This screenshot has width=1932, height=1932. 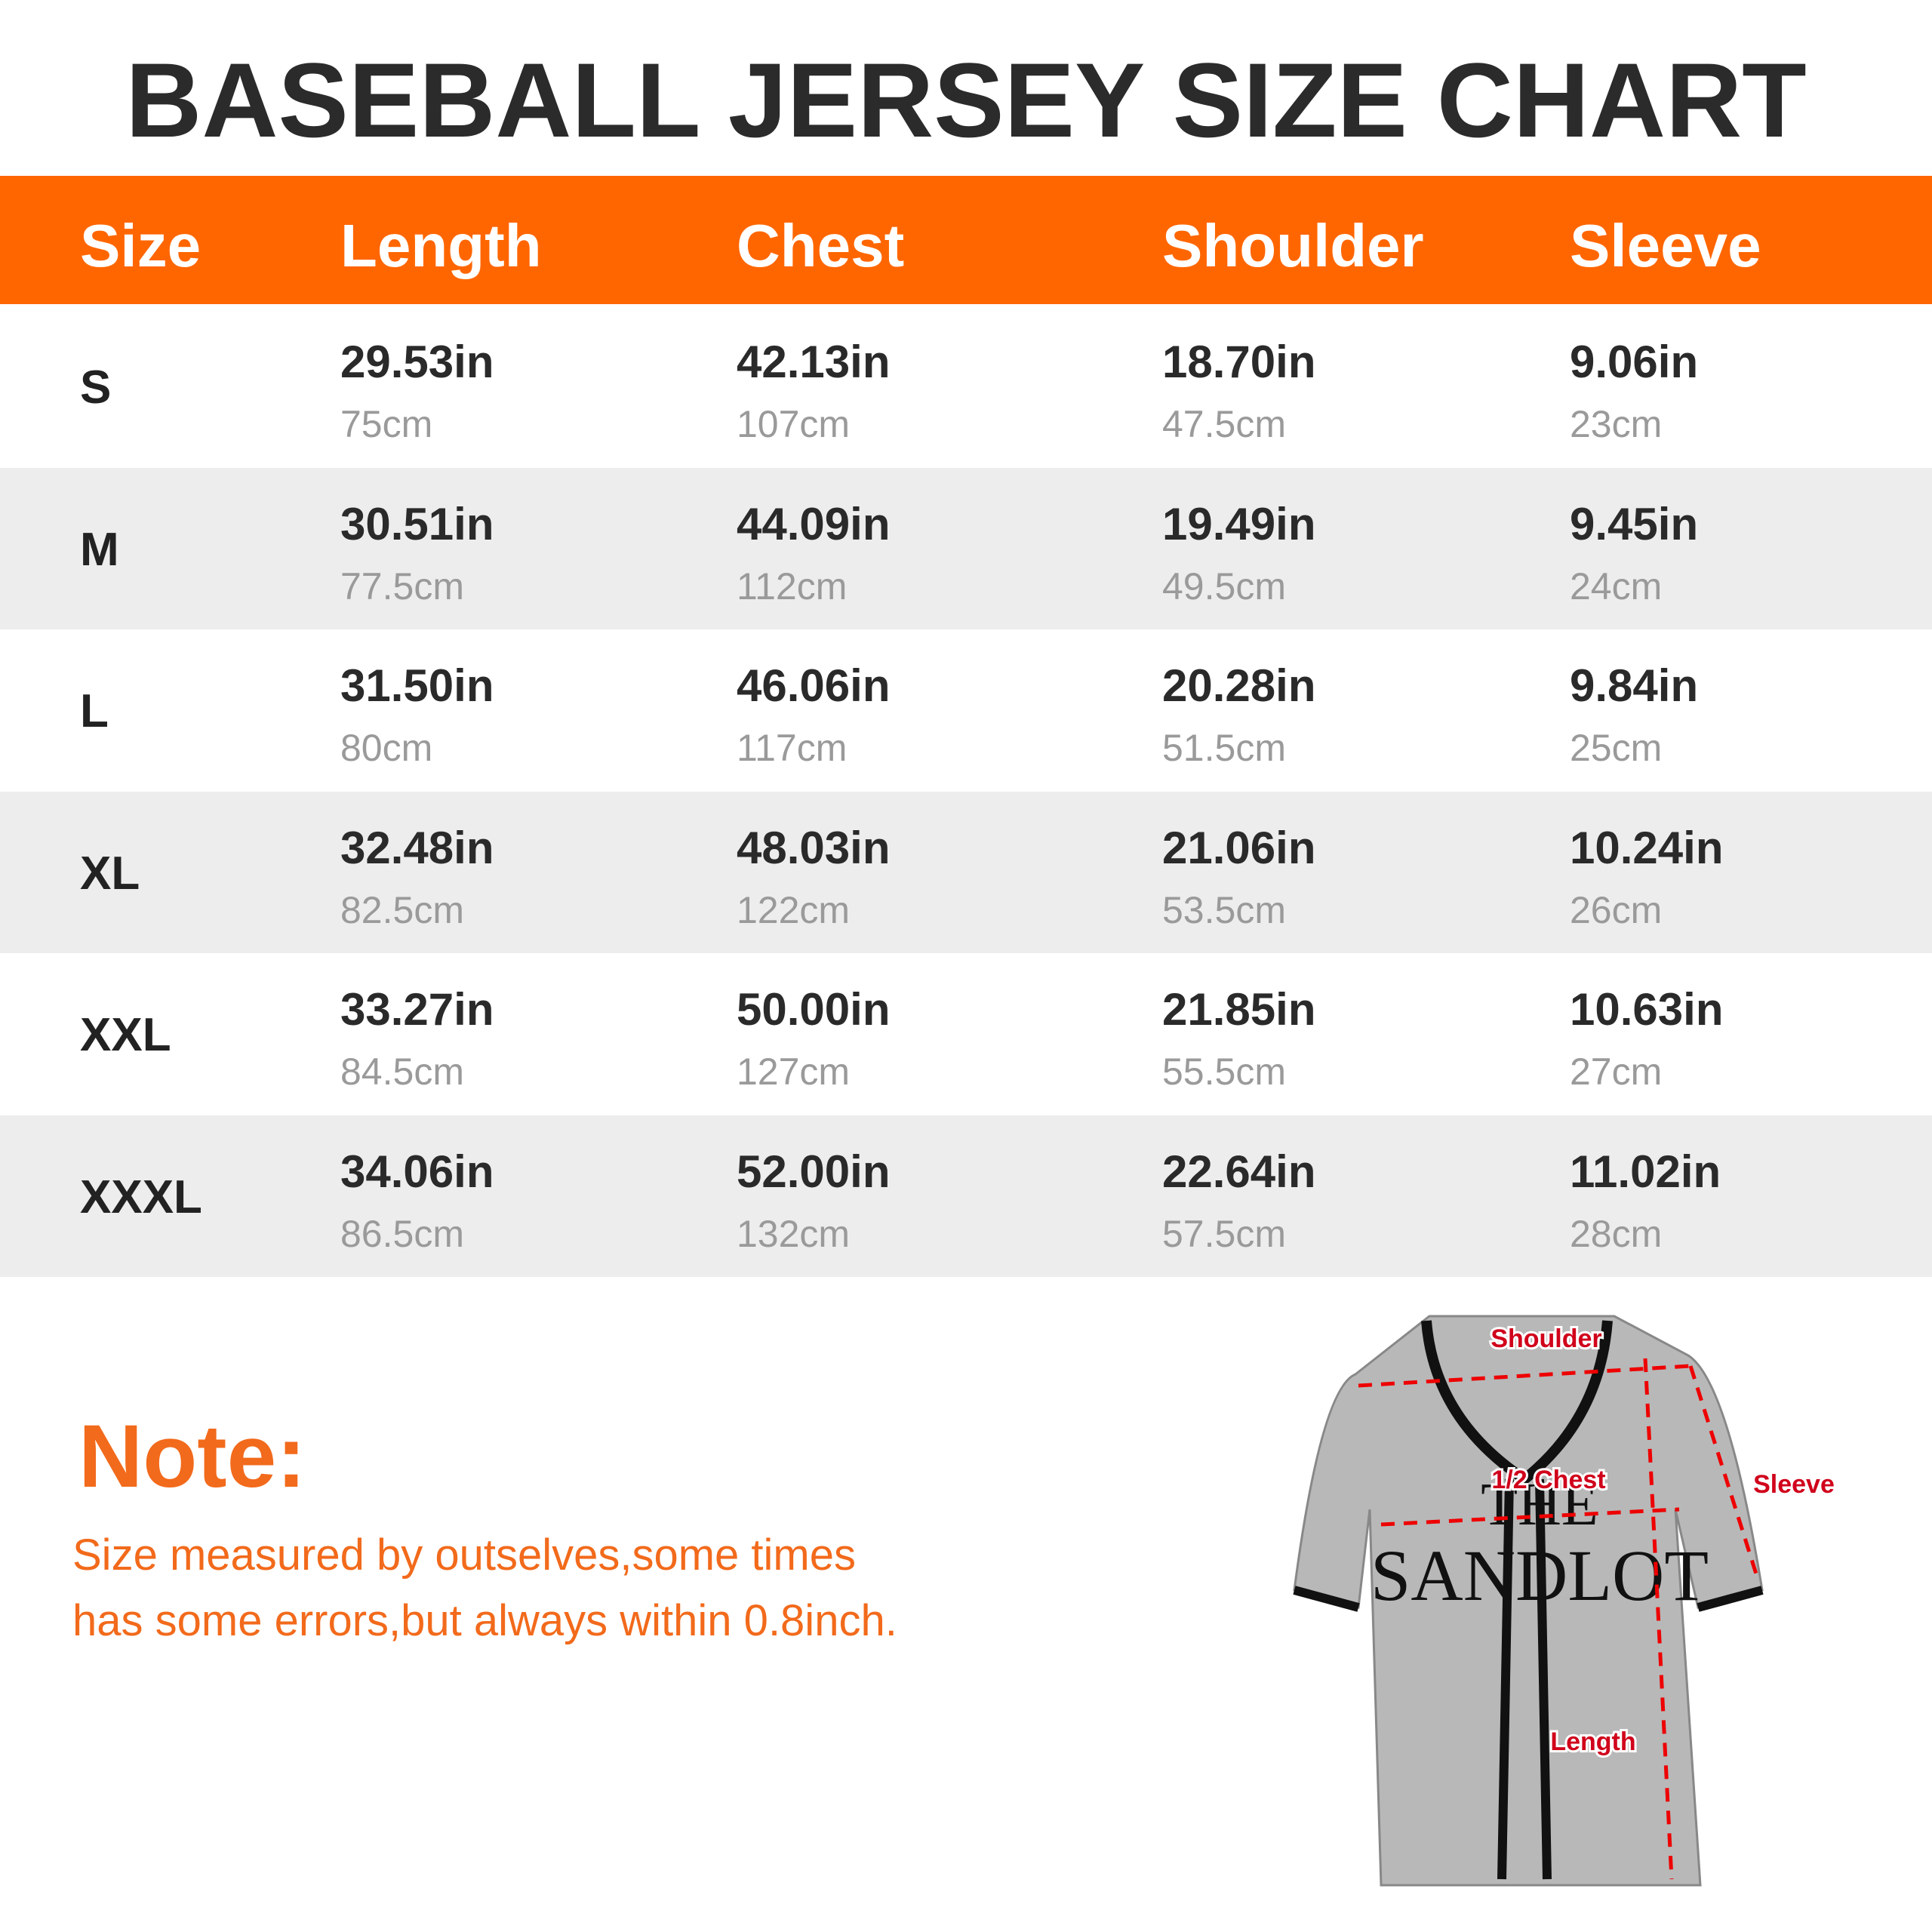 I want to click on inch-value: 20.28in, so click(x=1239, y=685).